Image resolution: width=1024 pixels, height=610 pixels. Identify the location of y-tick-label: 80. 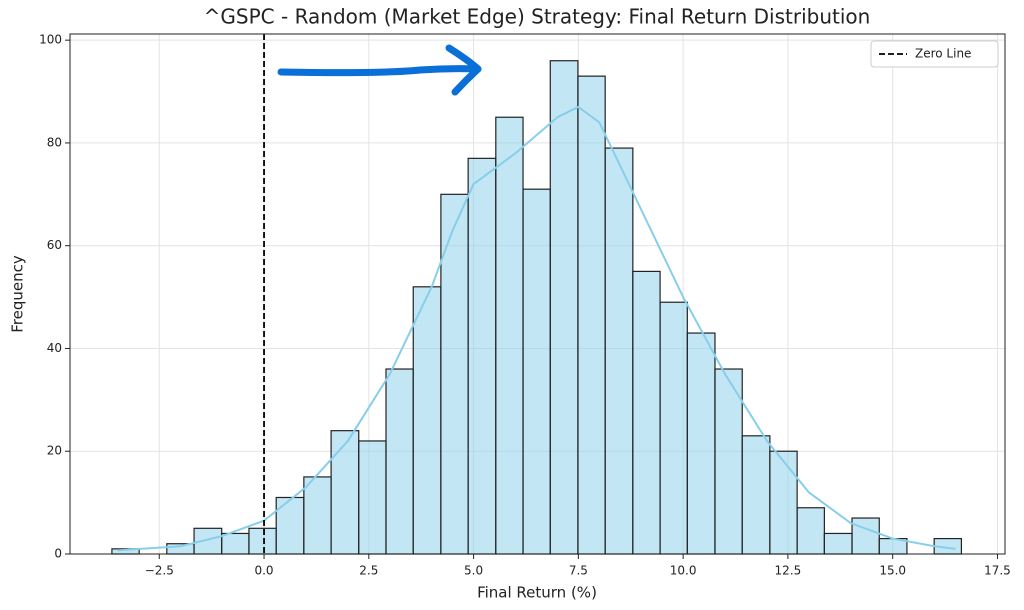
(54, 142).